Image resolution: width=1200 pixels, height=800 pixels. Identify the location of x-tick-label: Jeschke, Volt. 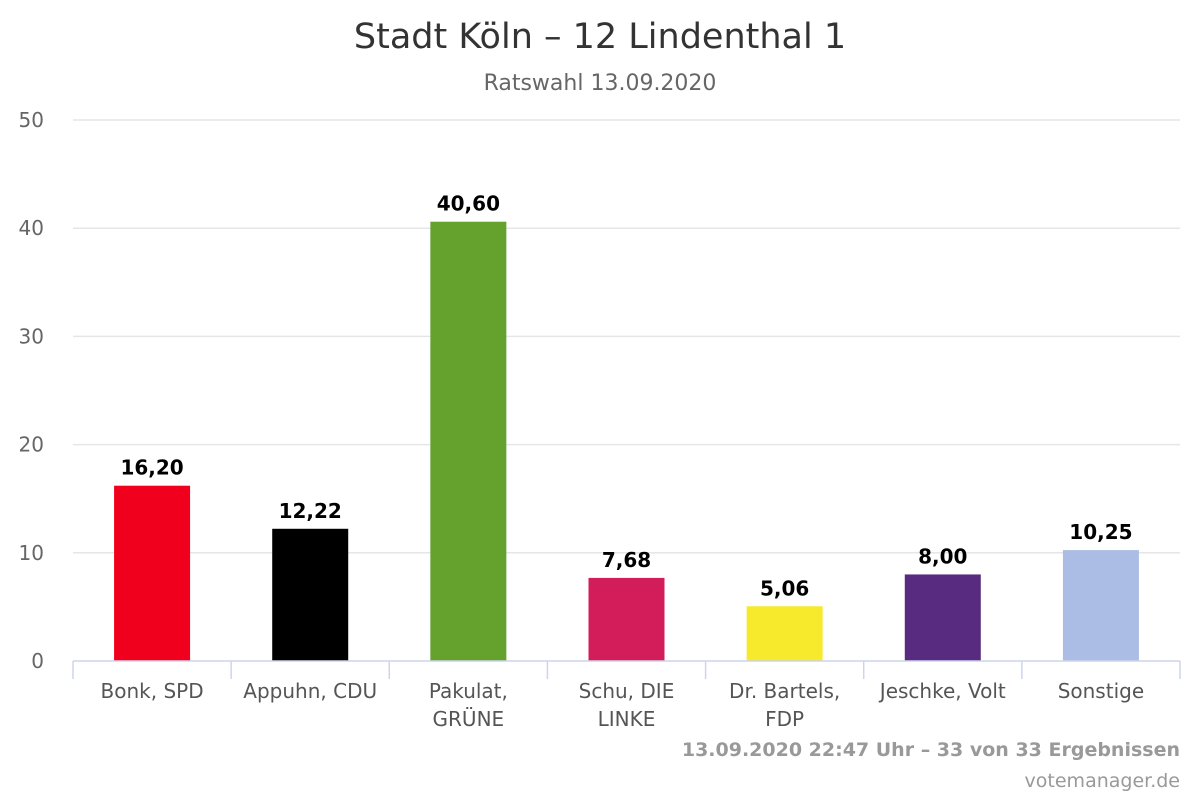
(942, 691).